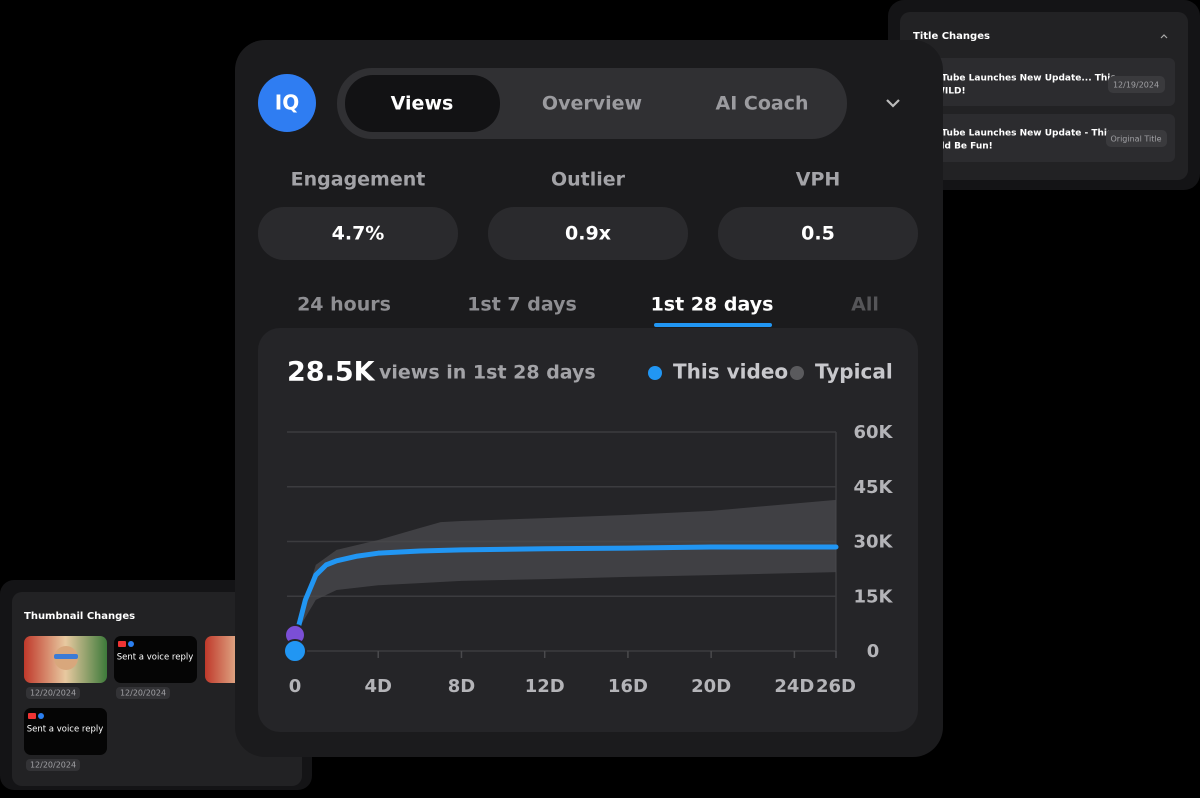  Describe the element at coordinates (592, 104) in the screenshot. I see `tab: Overview` at that location.